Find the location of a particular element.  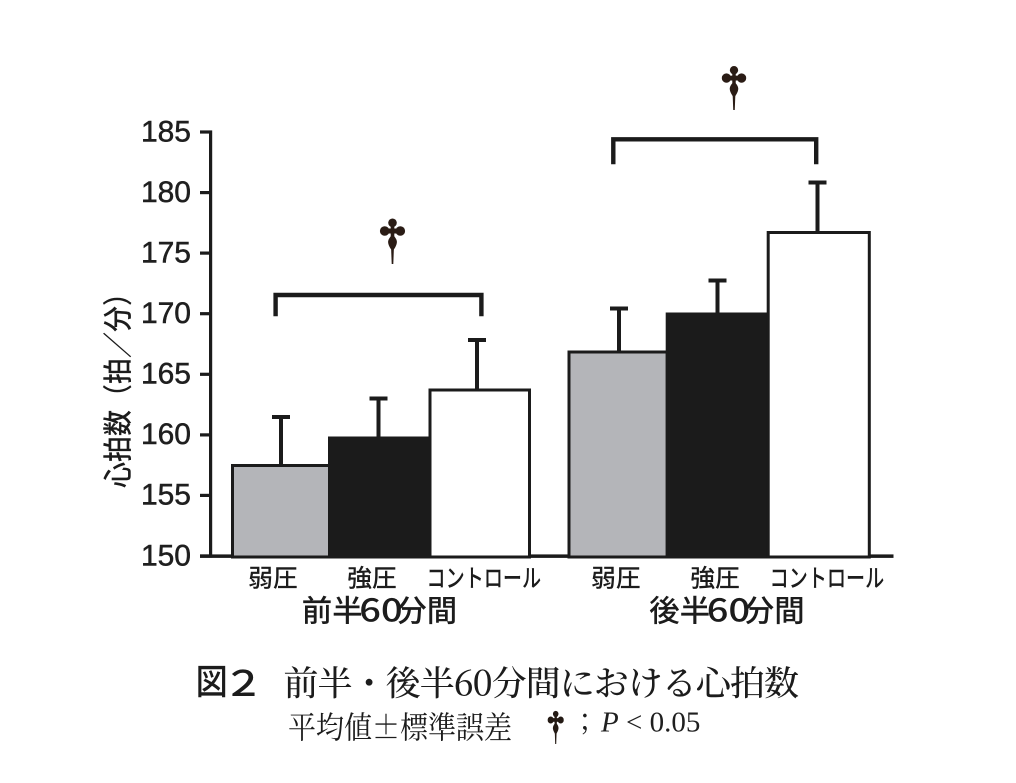

svg-text: 150 is located at coordinates (166, 555).